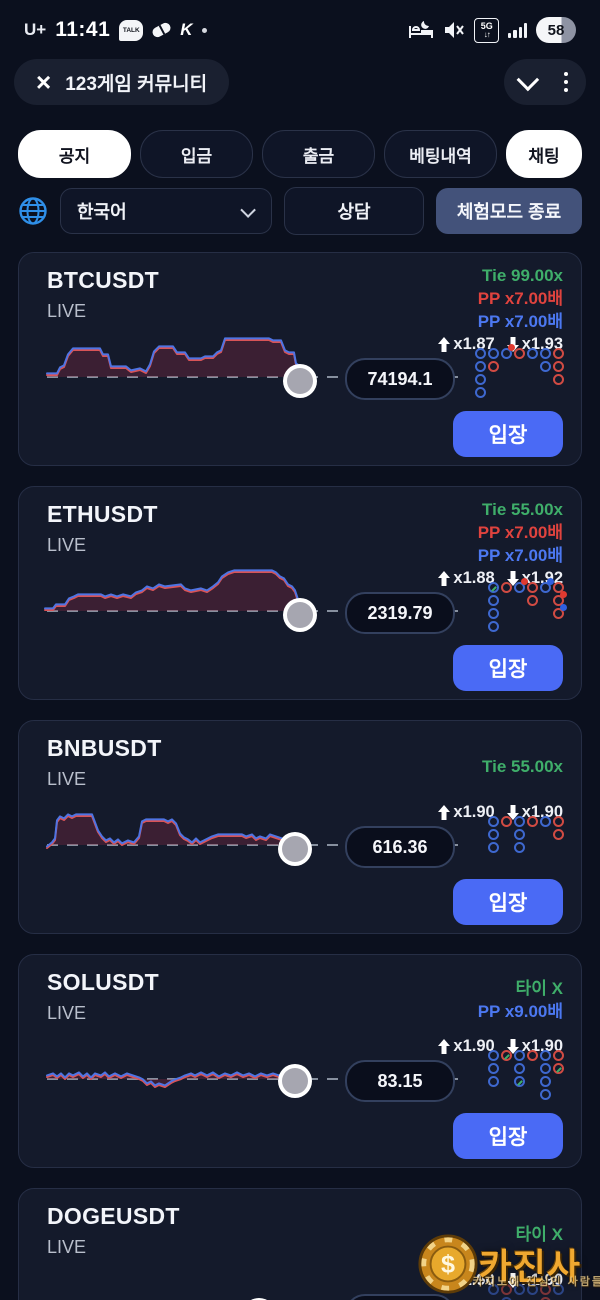  What do you see at coordinates (536, 1282) in the screenshot?
I see `watermark-subtitle: 카지노에 진심인 사람들` at bounding box center [536, 1282].